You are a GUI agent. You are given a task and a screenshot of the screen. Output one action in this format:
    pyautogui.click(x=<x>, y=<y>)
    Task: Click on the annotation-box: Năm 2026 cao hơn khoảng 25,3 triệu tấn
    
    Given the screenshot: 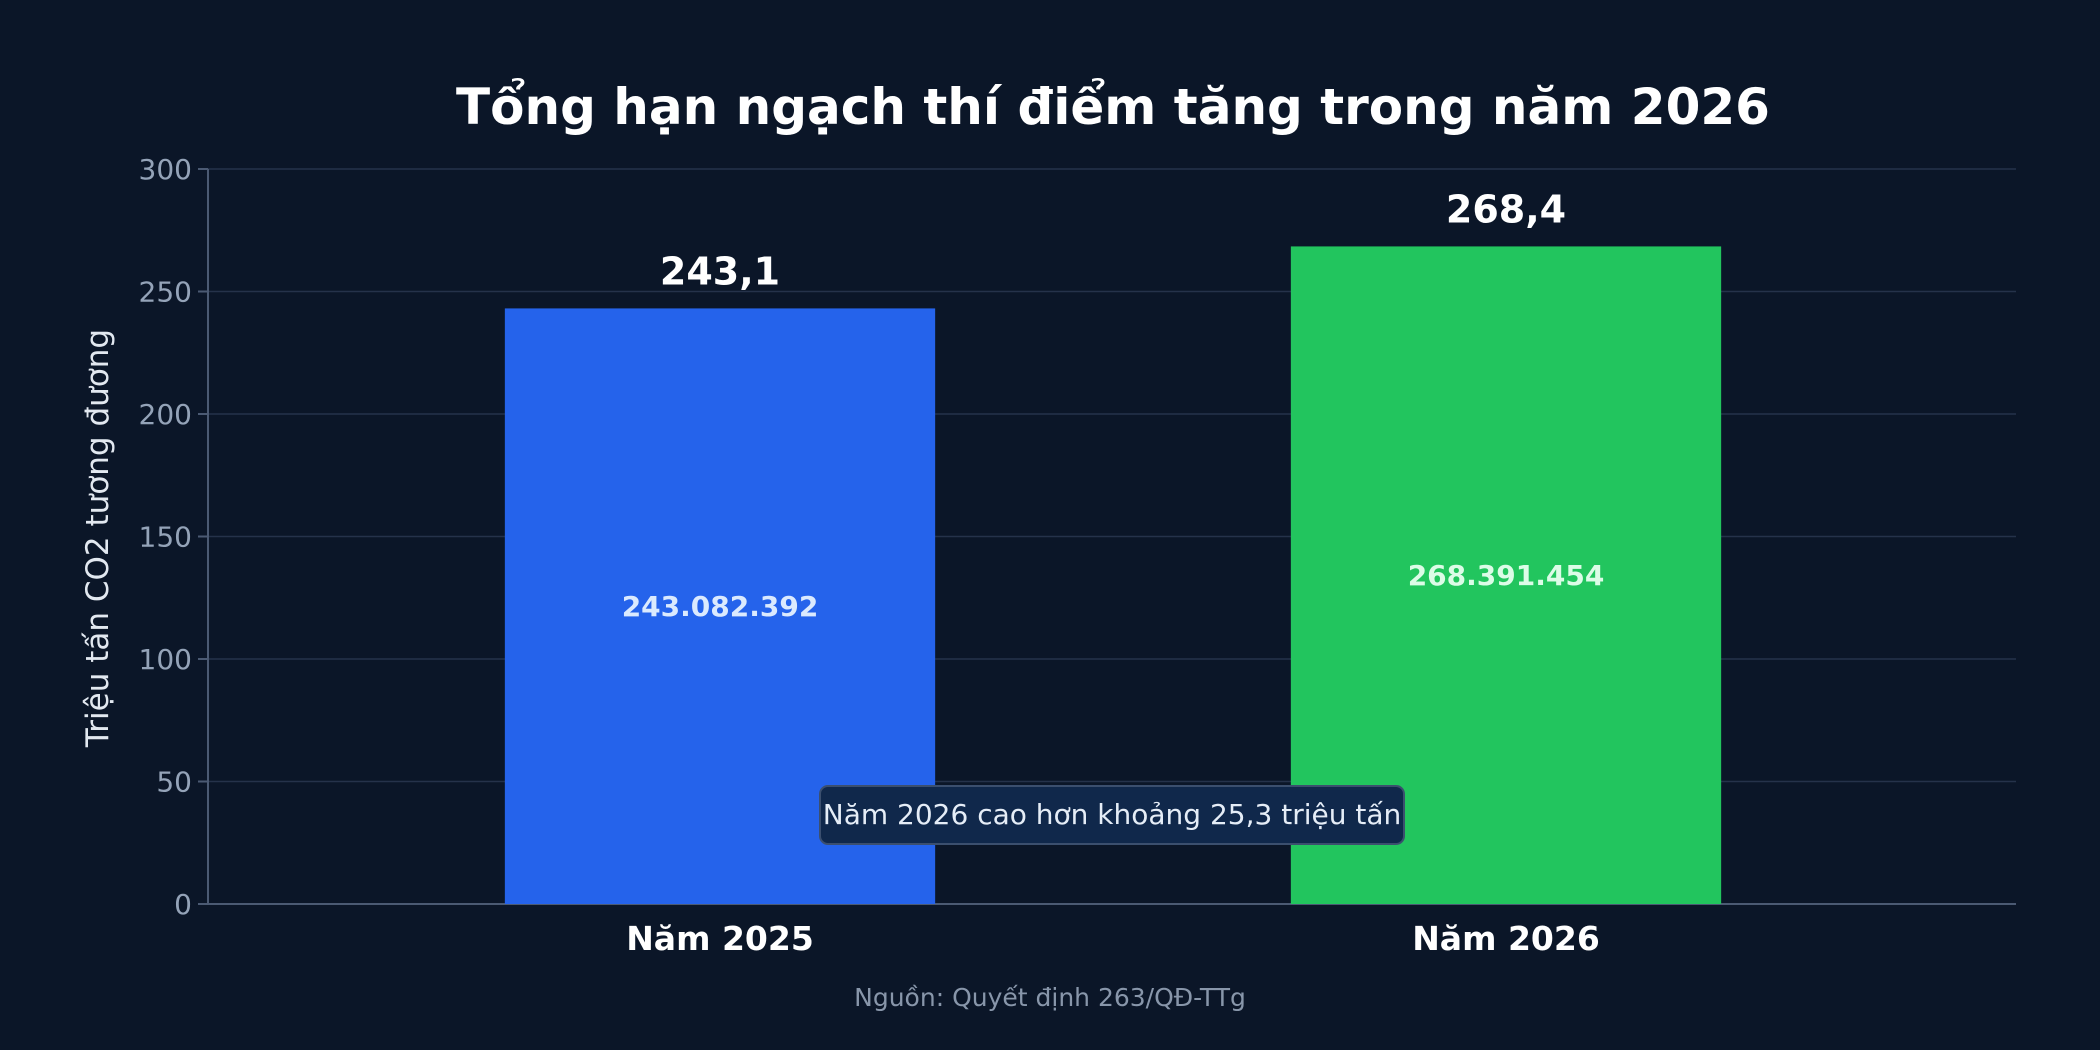 What is the action you would take?
    pyautogui.click(x=1112, y=815)
    